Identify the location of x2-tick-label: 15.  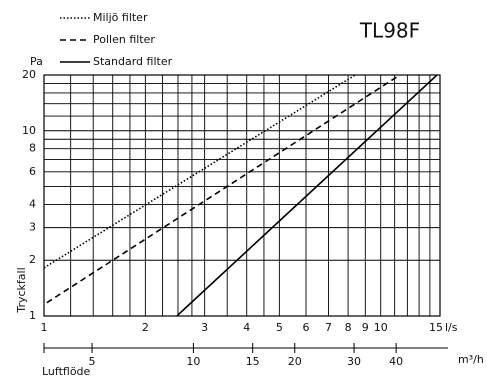
(253, 361).